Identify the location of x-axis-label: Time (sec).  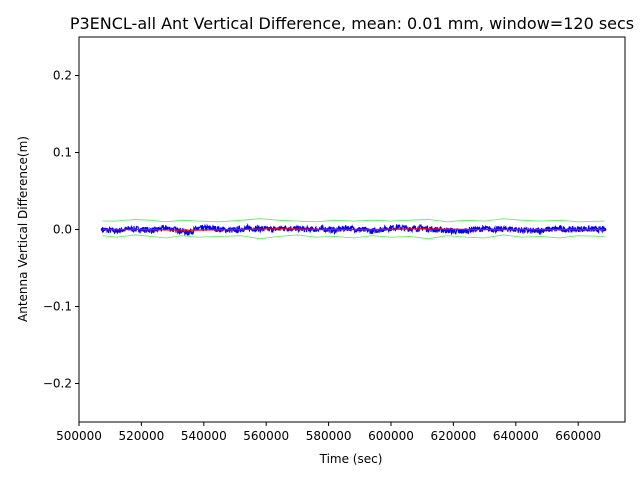
(351, 459).